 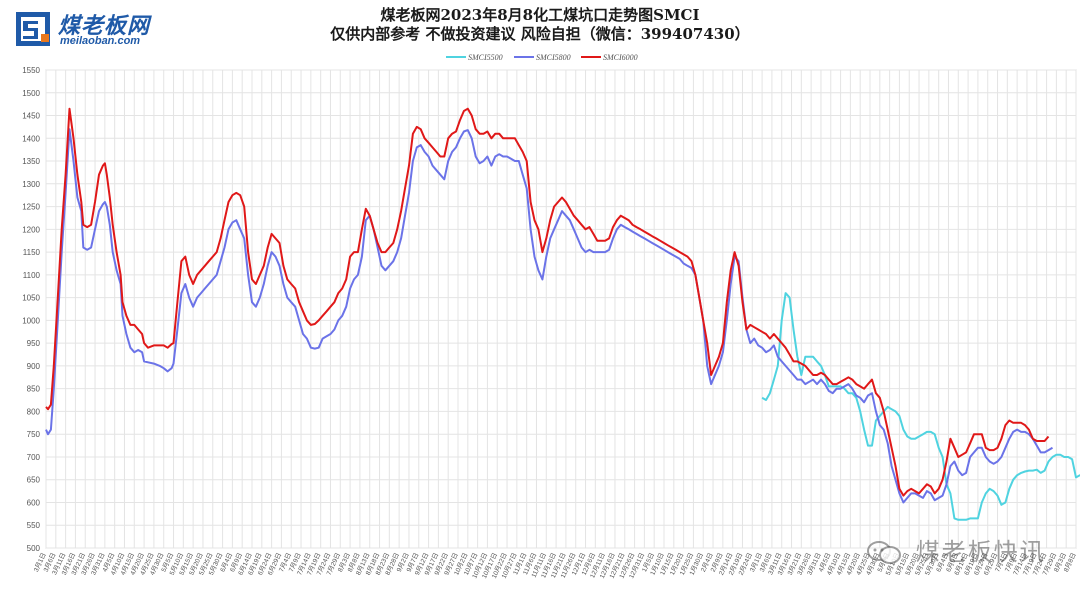 What do you see at coordinates (31, 138) in the screenshot?
I see `y-tick-label: 1400` at bounding box center [31, 138].